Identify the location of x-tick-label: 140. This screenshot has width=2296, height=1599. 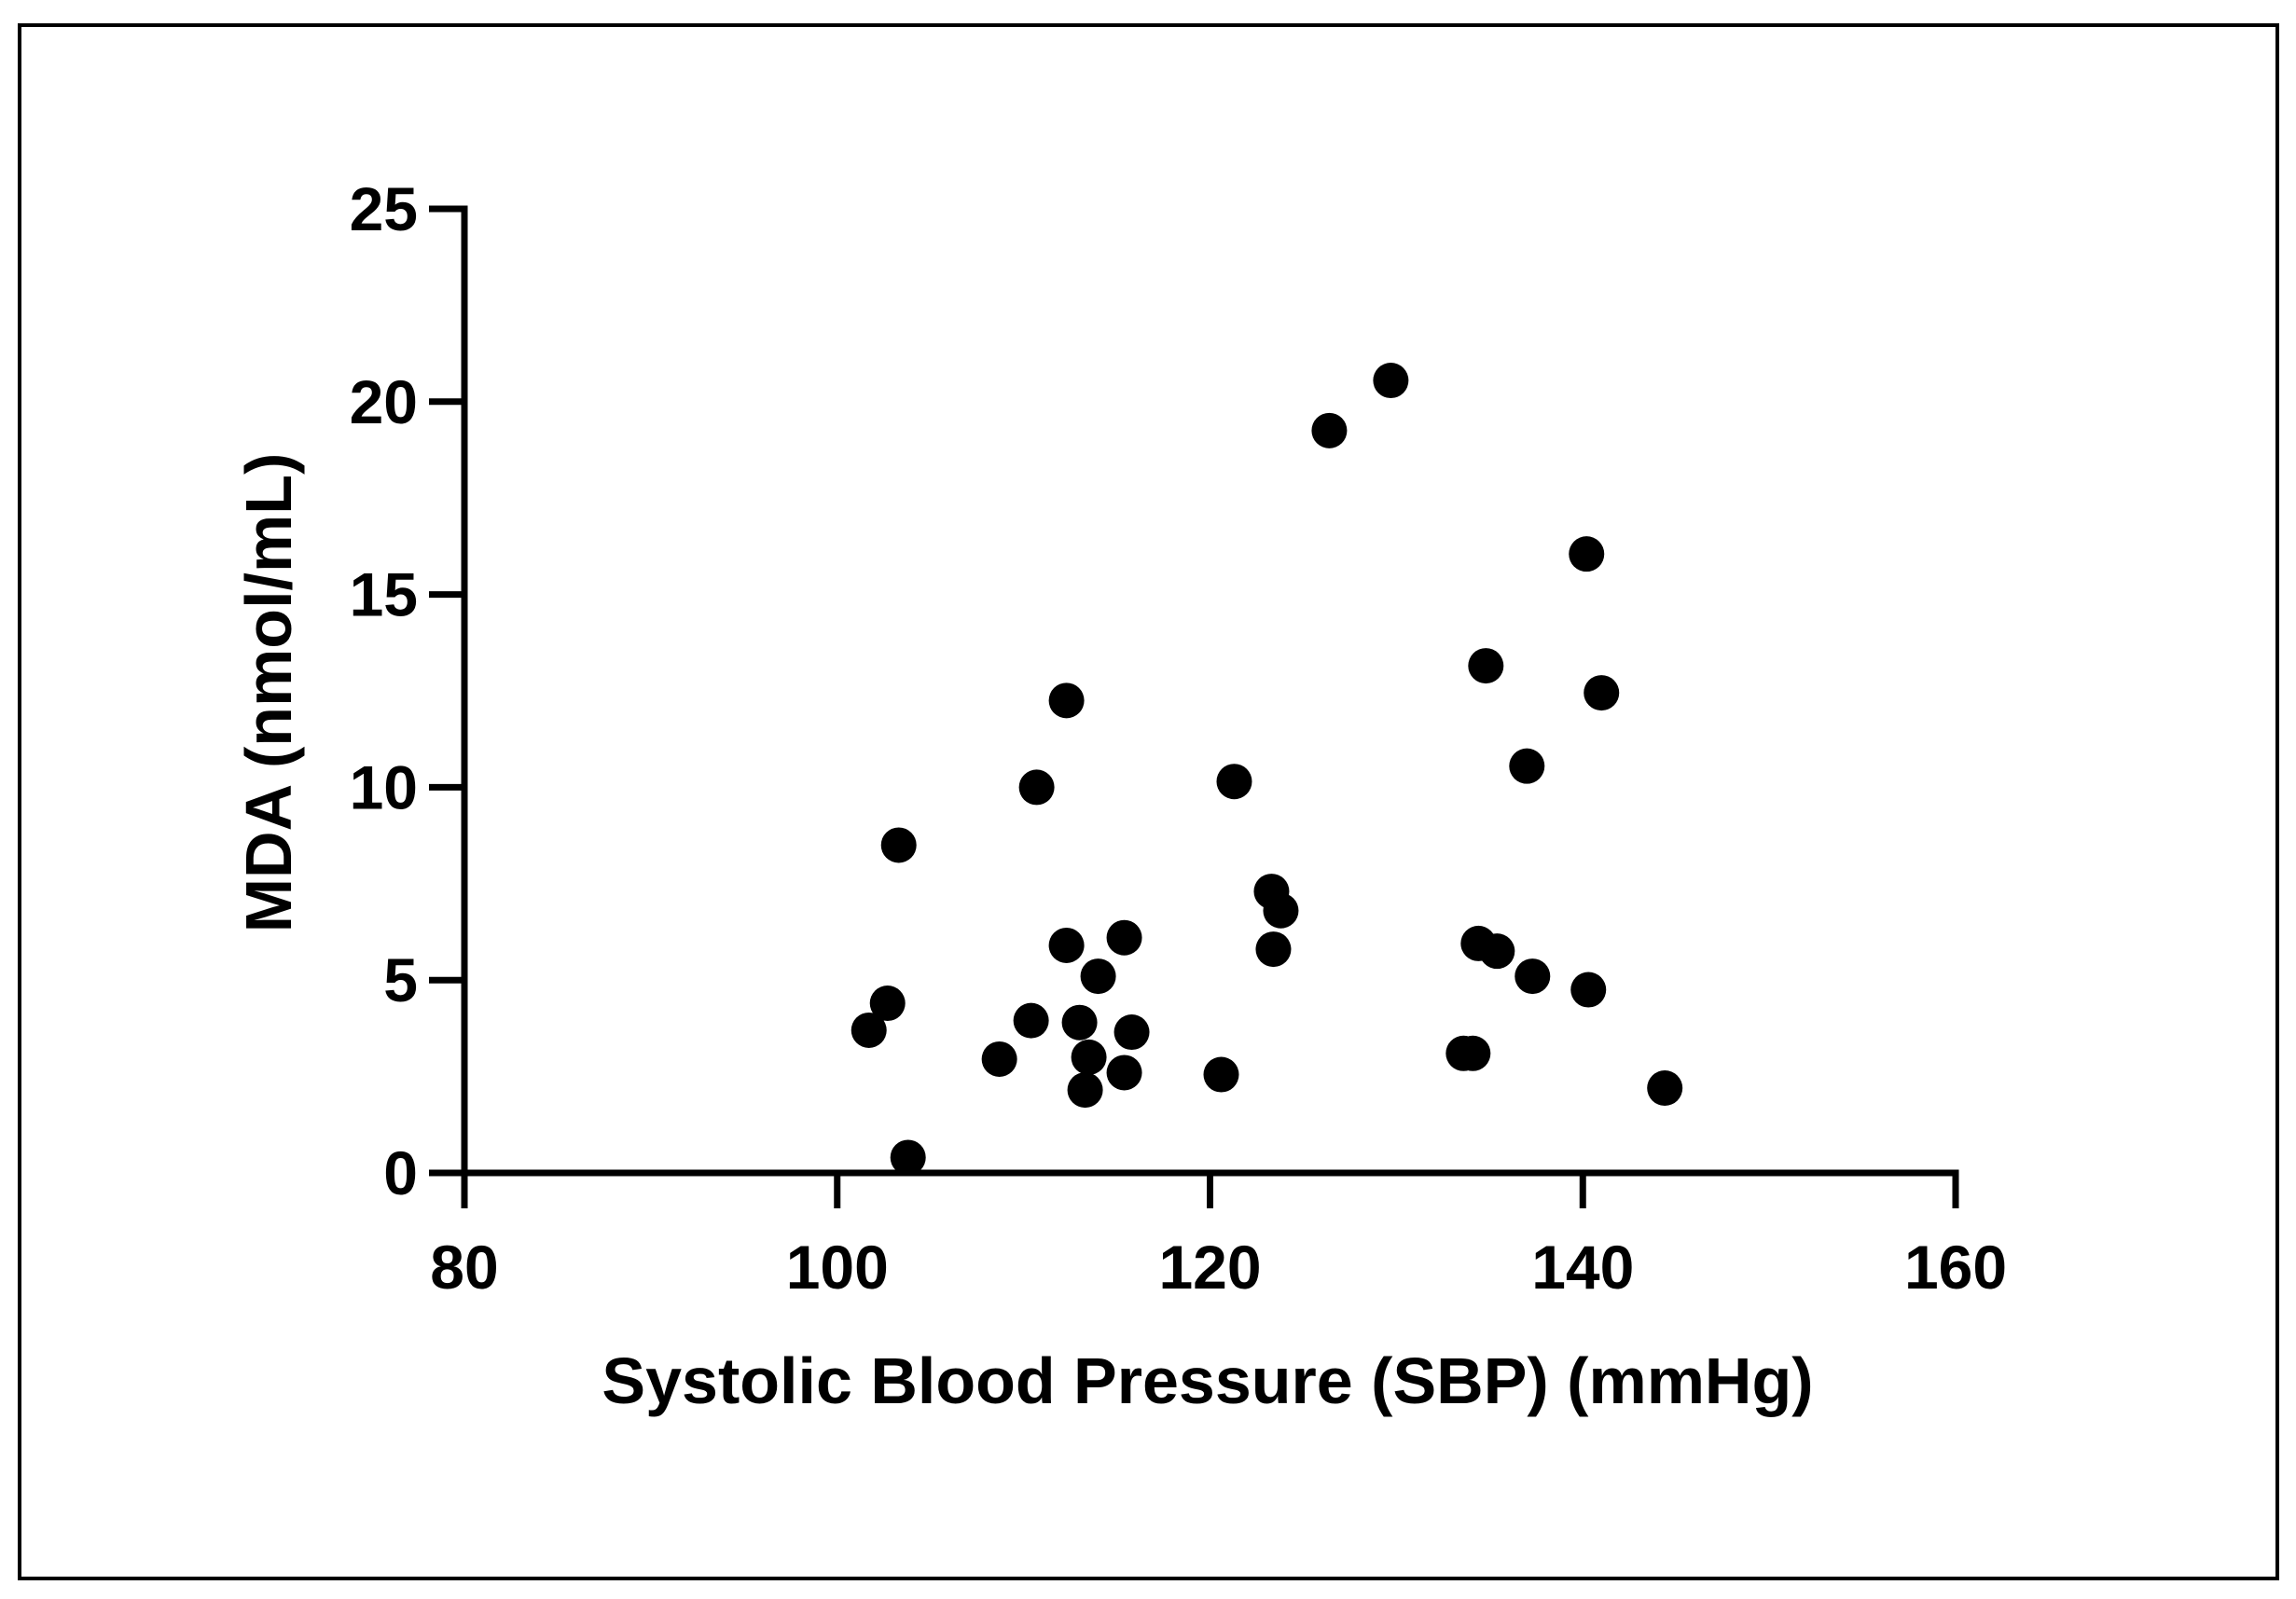
(1582, 1267).